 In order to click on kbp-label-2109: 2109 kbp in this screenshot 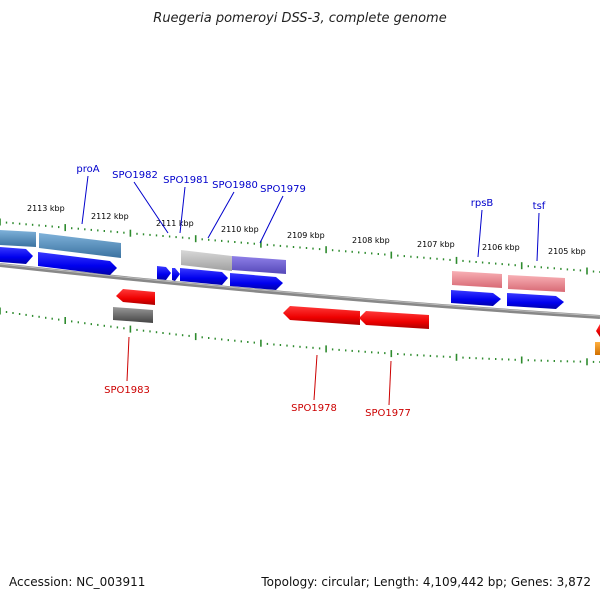, I will do `click(306, 235)`.